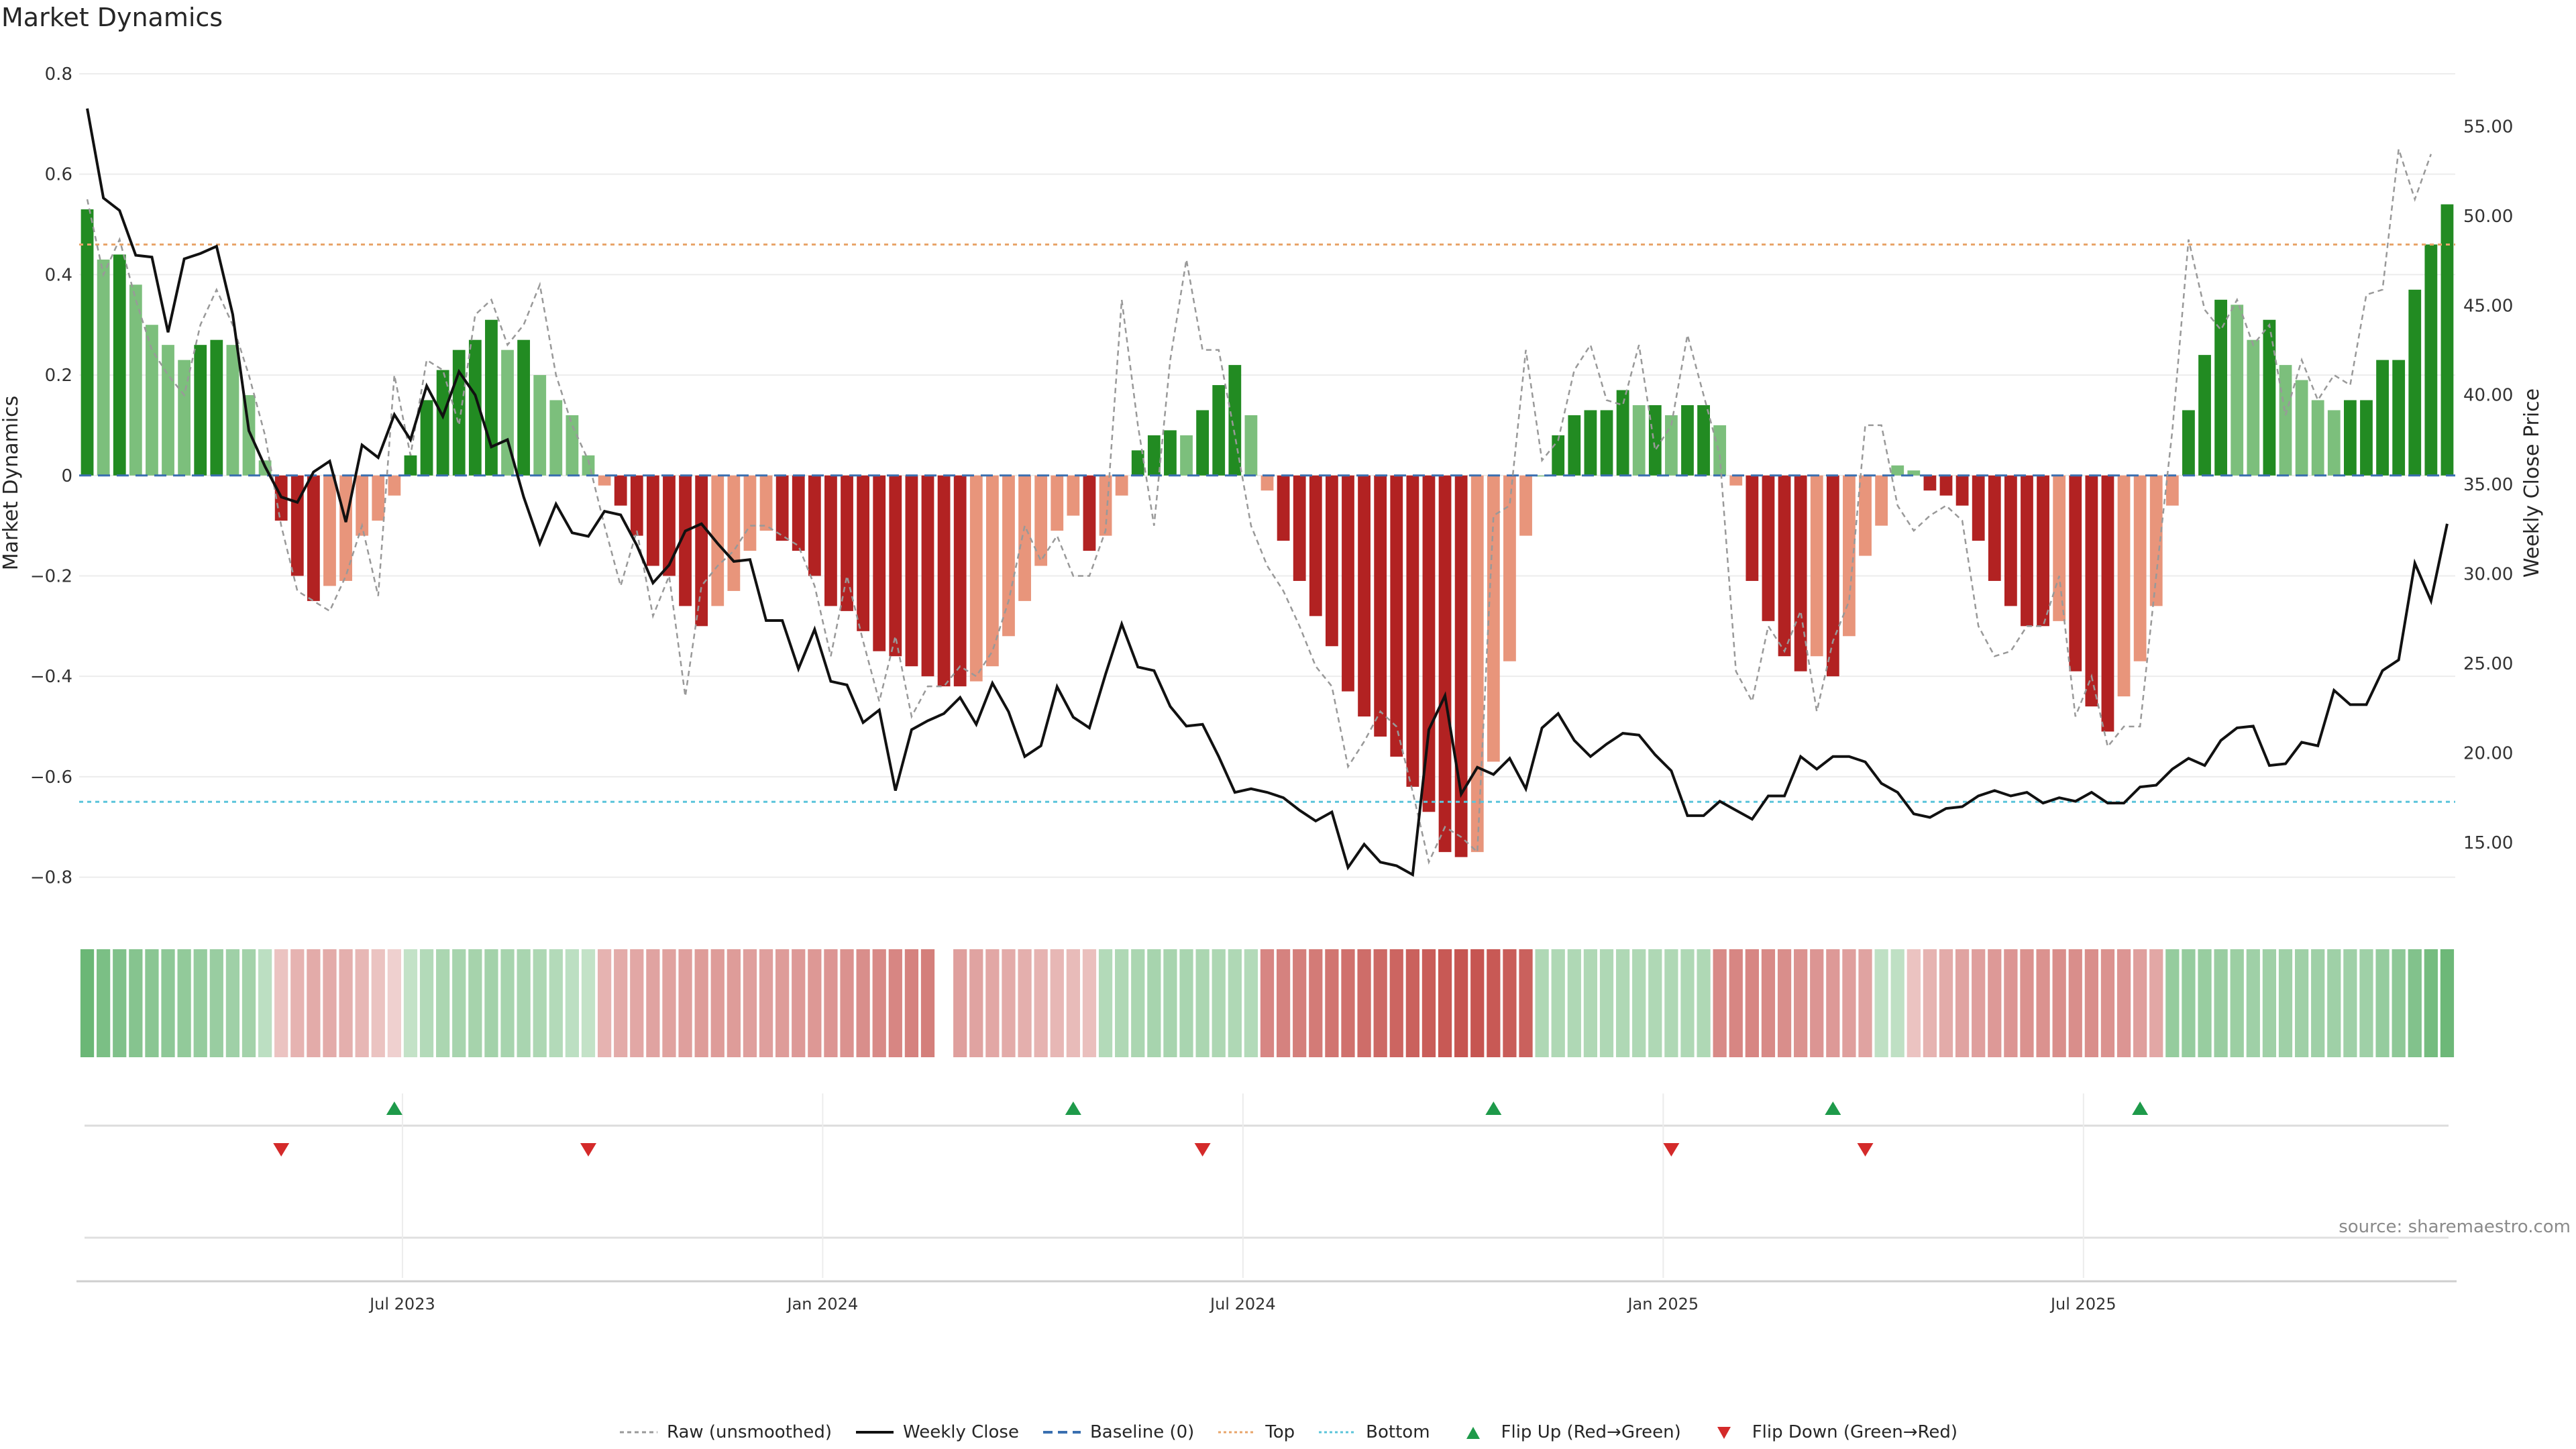 This screenshot has height=1449, width=2576. I want to click on legend-item-close: Weekly Close, so click(937, 1432).